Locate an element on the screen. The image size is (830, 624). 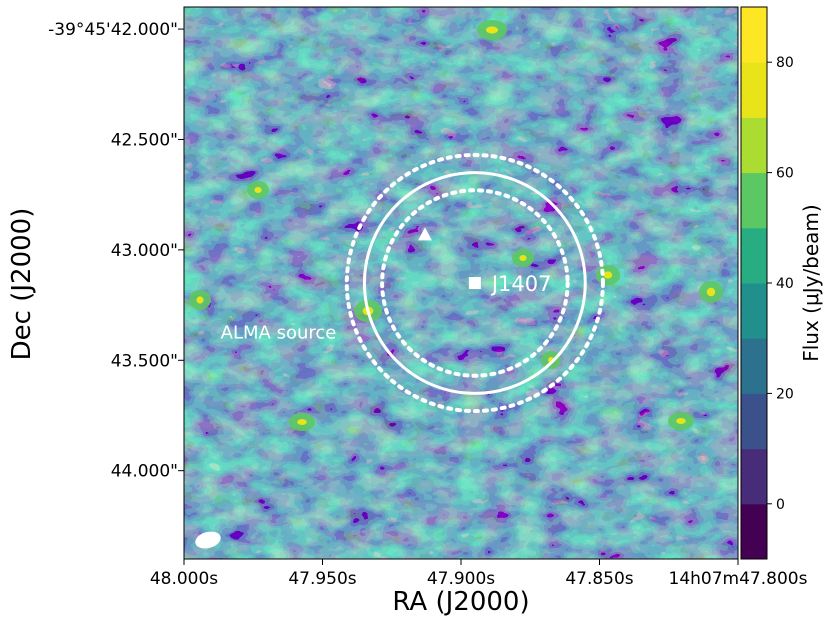
y-tick-label: 43.500" is located at coordinates (144, 361).